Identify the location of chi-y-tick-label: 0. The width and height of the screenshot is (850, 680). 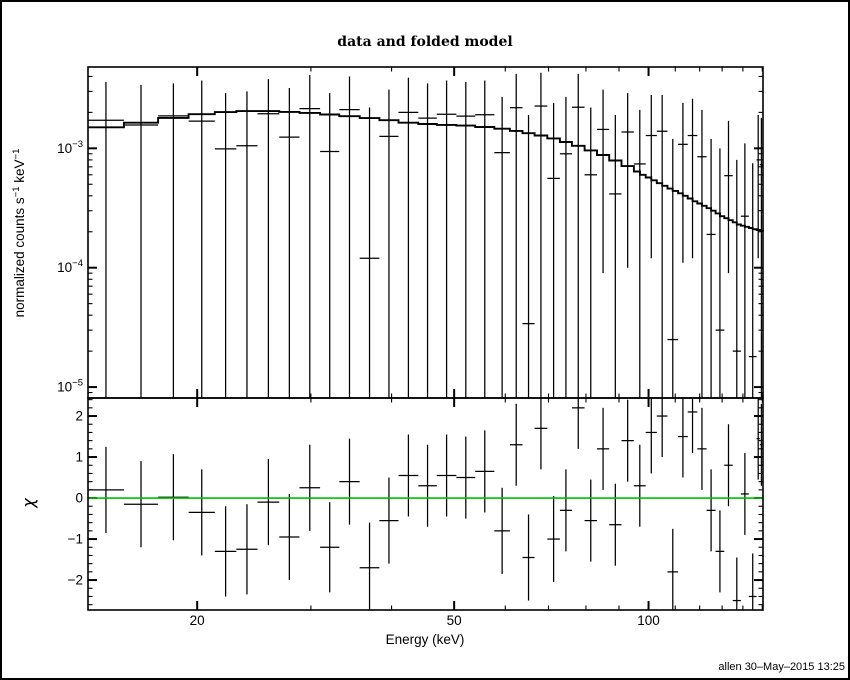
(79, 498).